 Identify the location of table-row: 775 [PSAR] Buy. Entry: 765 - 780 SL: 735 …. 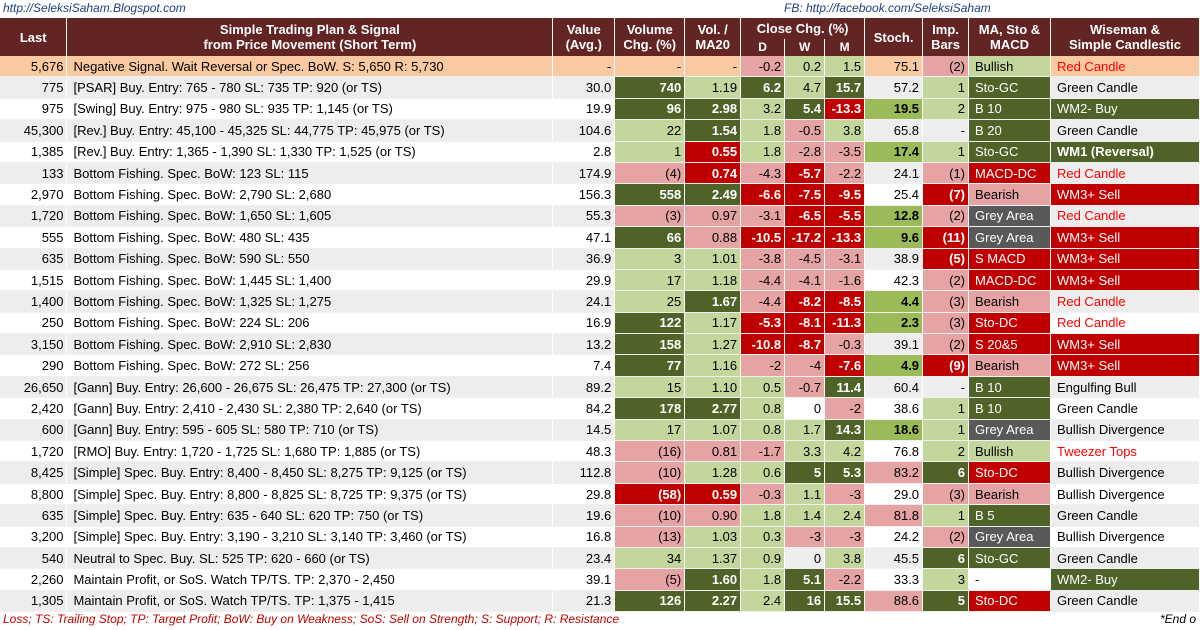
(600, 87).